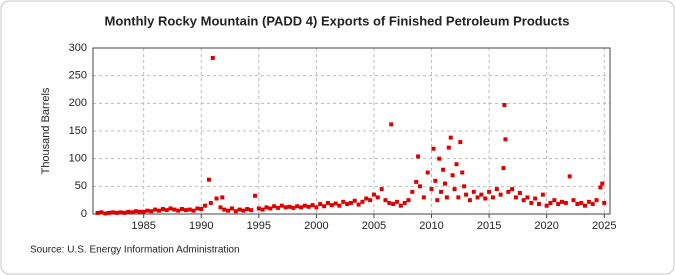 This screenshot has height=275, width=675. Describe the element at coordinates (46, 130) in the screenshot. I see `y-axis-label: Thousand Barrels` at that location.